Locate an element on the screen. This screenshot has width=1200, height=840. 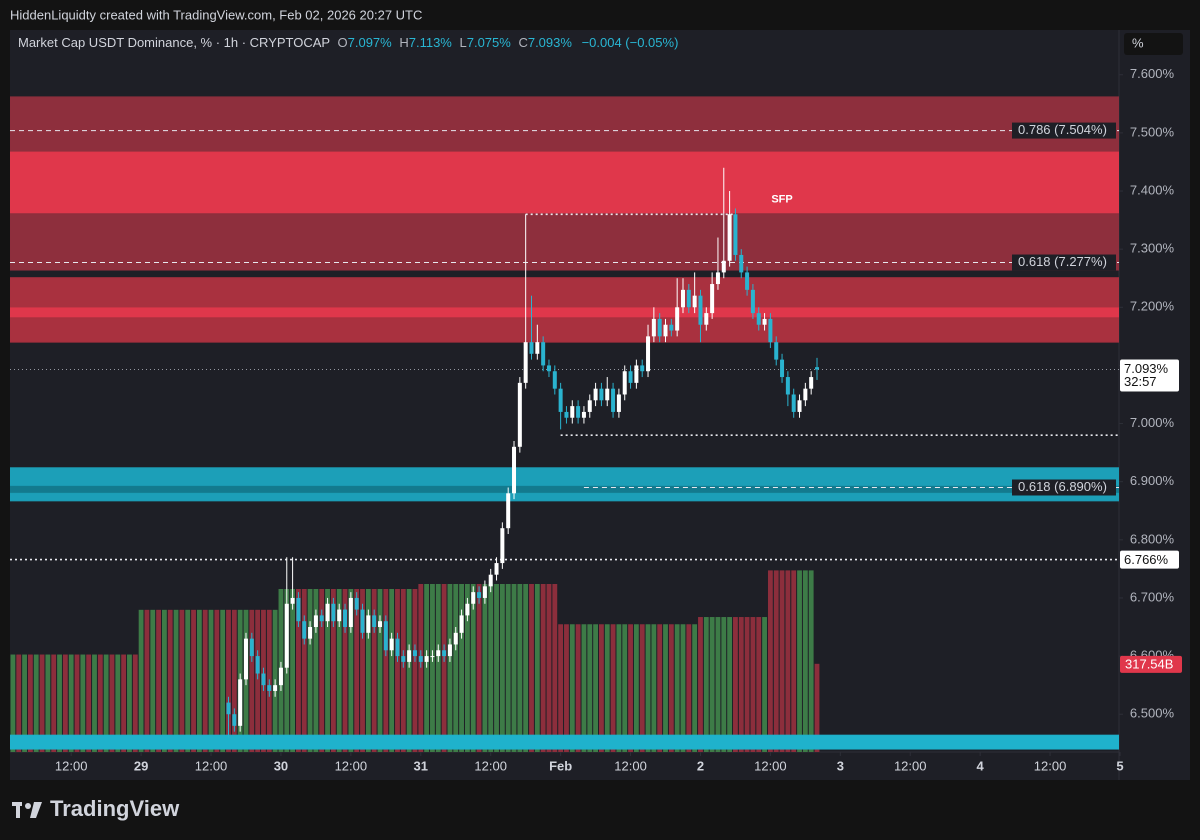
legend-letter: H is located at coordinates (403, 42).